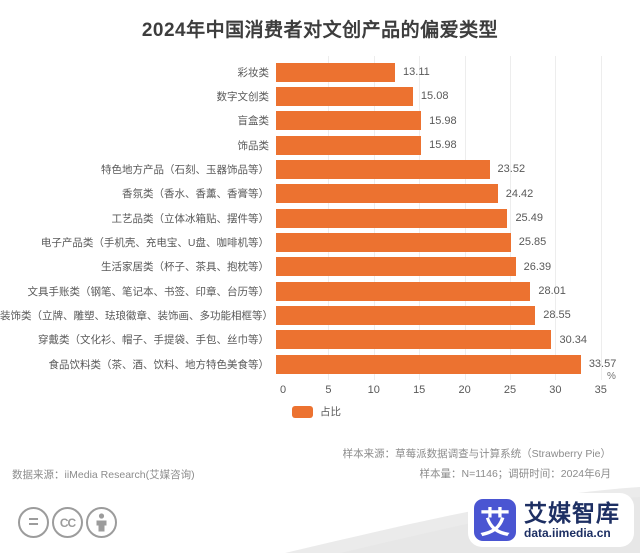  I want to click on value-label: 33.57, so click(602, 364).